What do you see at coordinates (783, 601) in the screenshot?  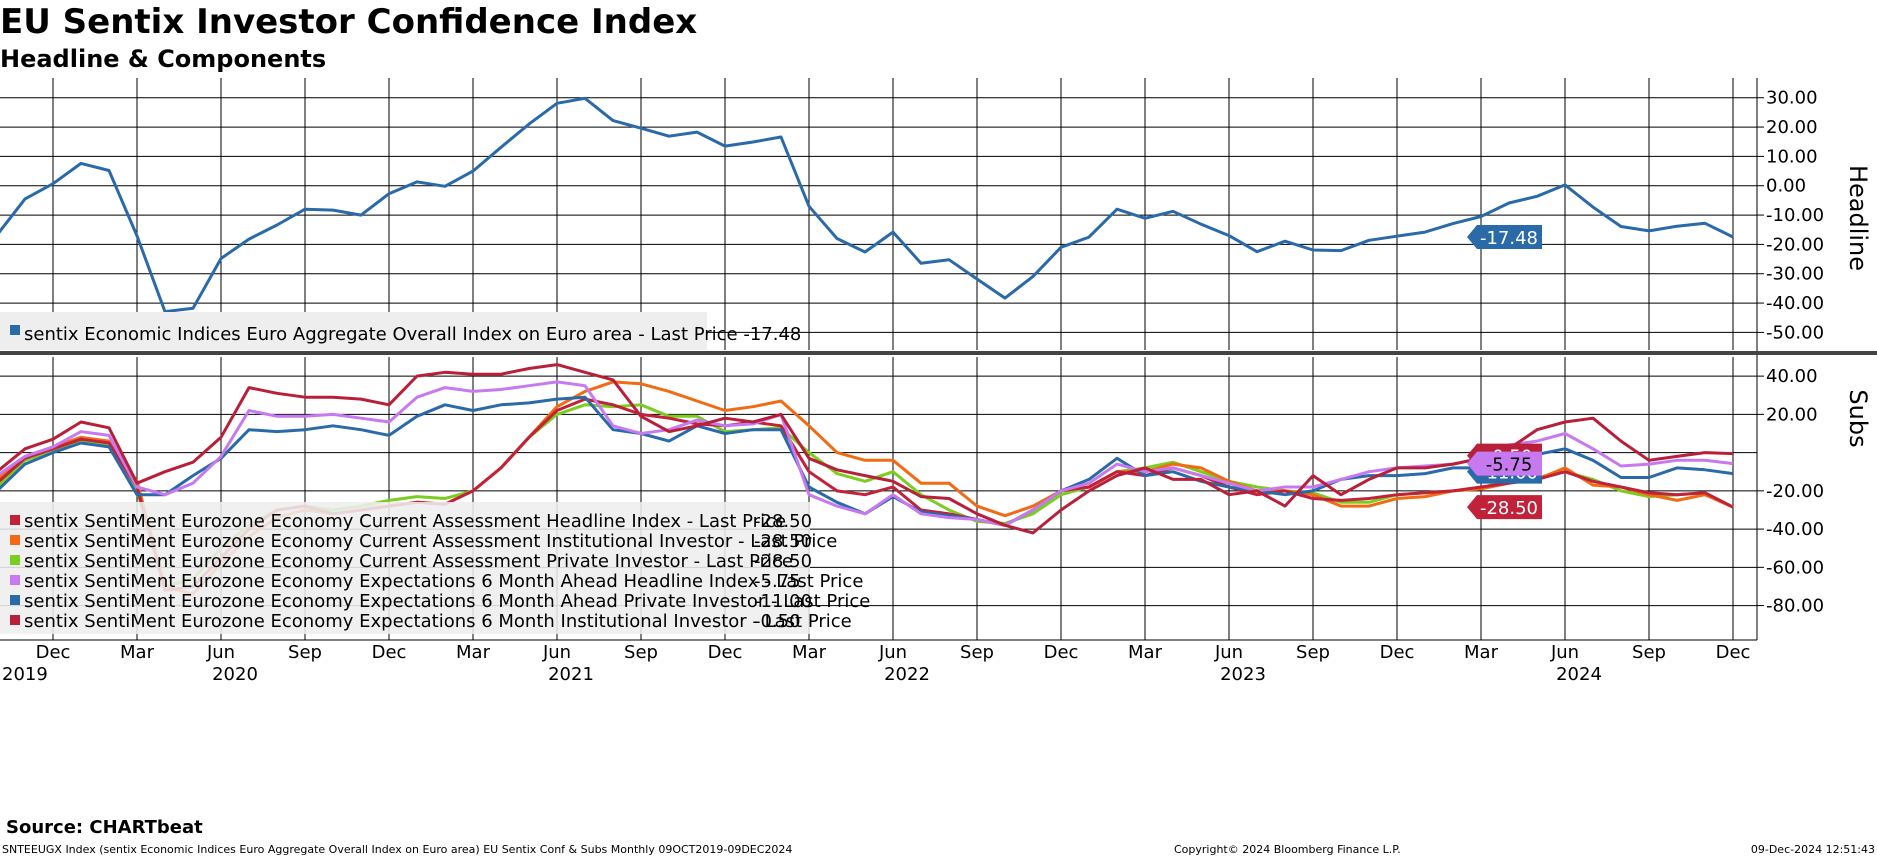 I see `legend-last-value: -11.00` at bounding box center [783, 601].